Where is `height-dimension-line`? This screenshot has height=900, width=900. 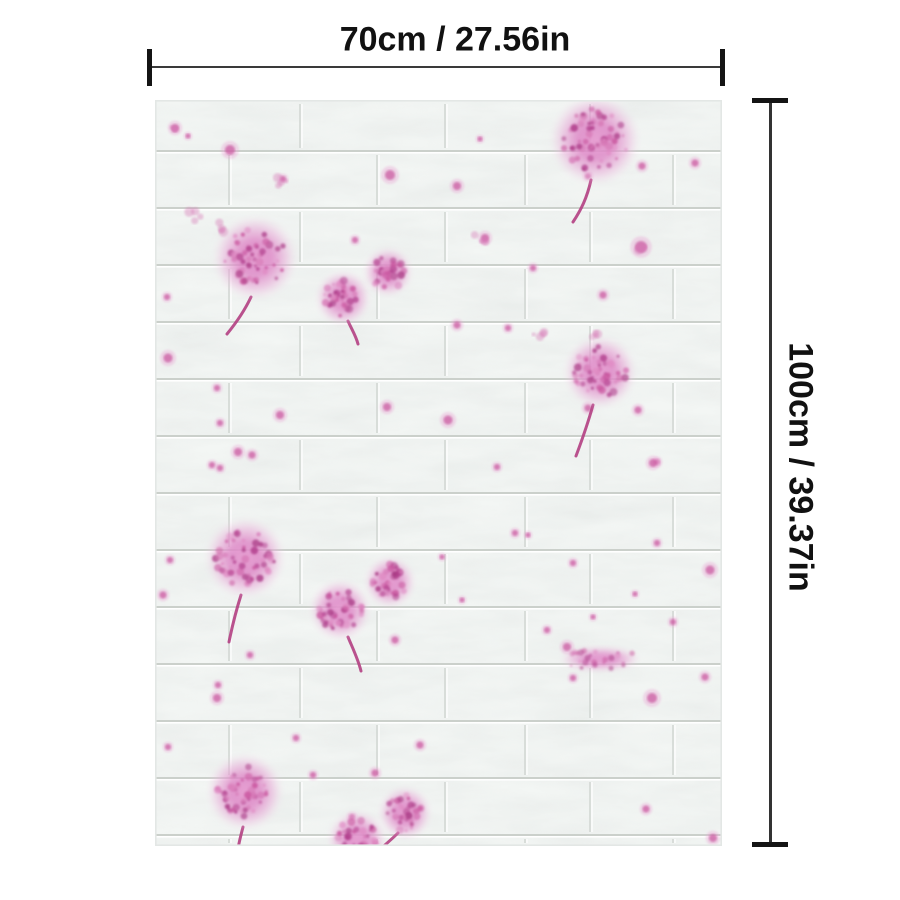 height-dimension-line is located at coordinates (770, 472).